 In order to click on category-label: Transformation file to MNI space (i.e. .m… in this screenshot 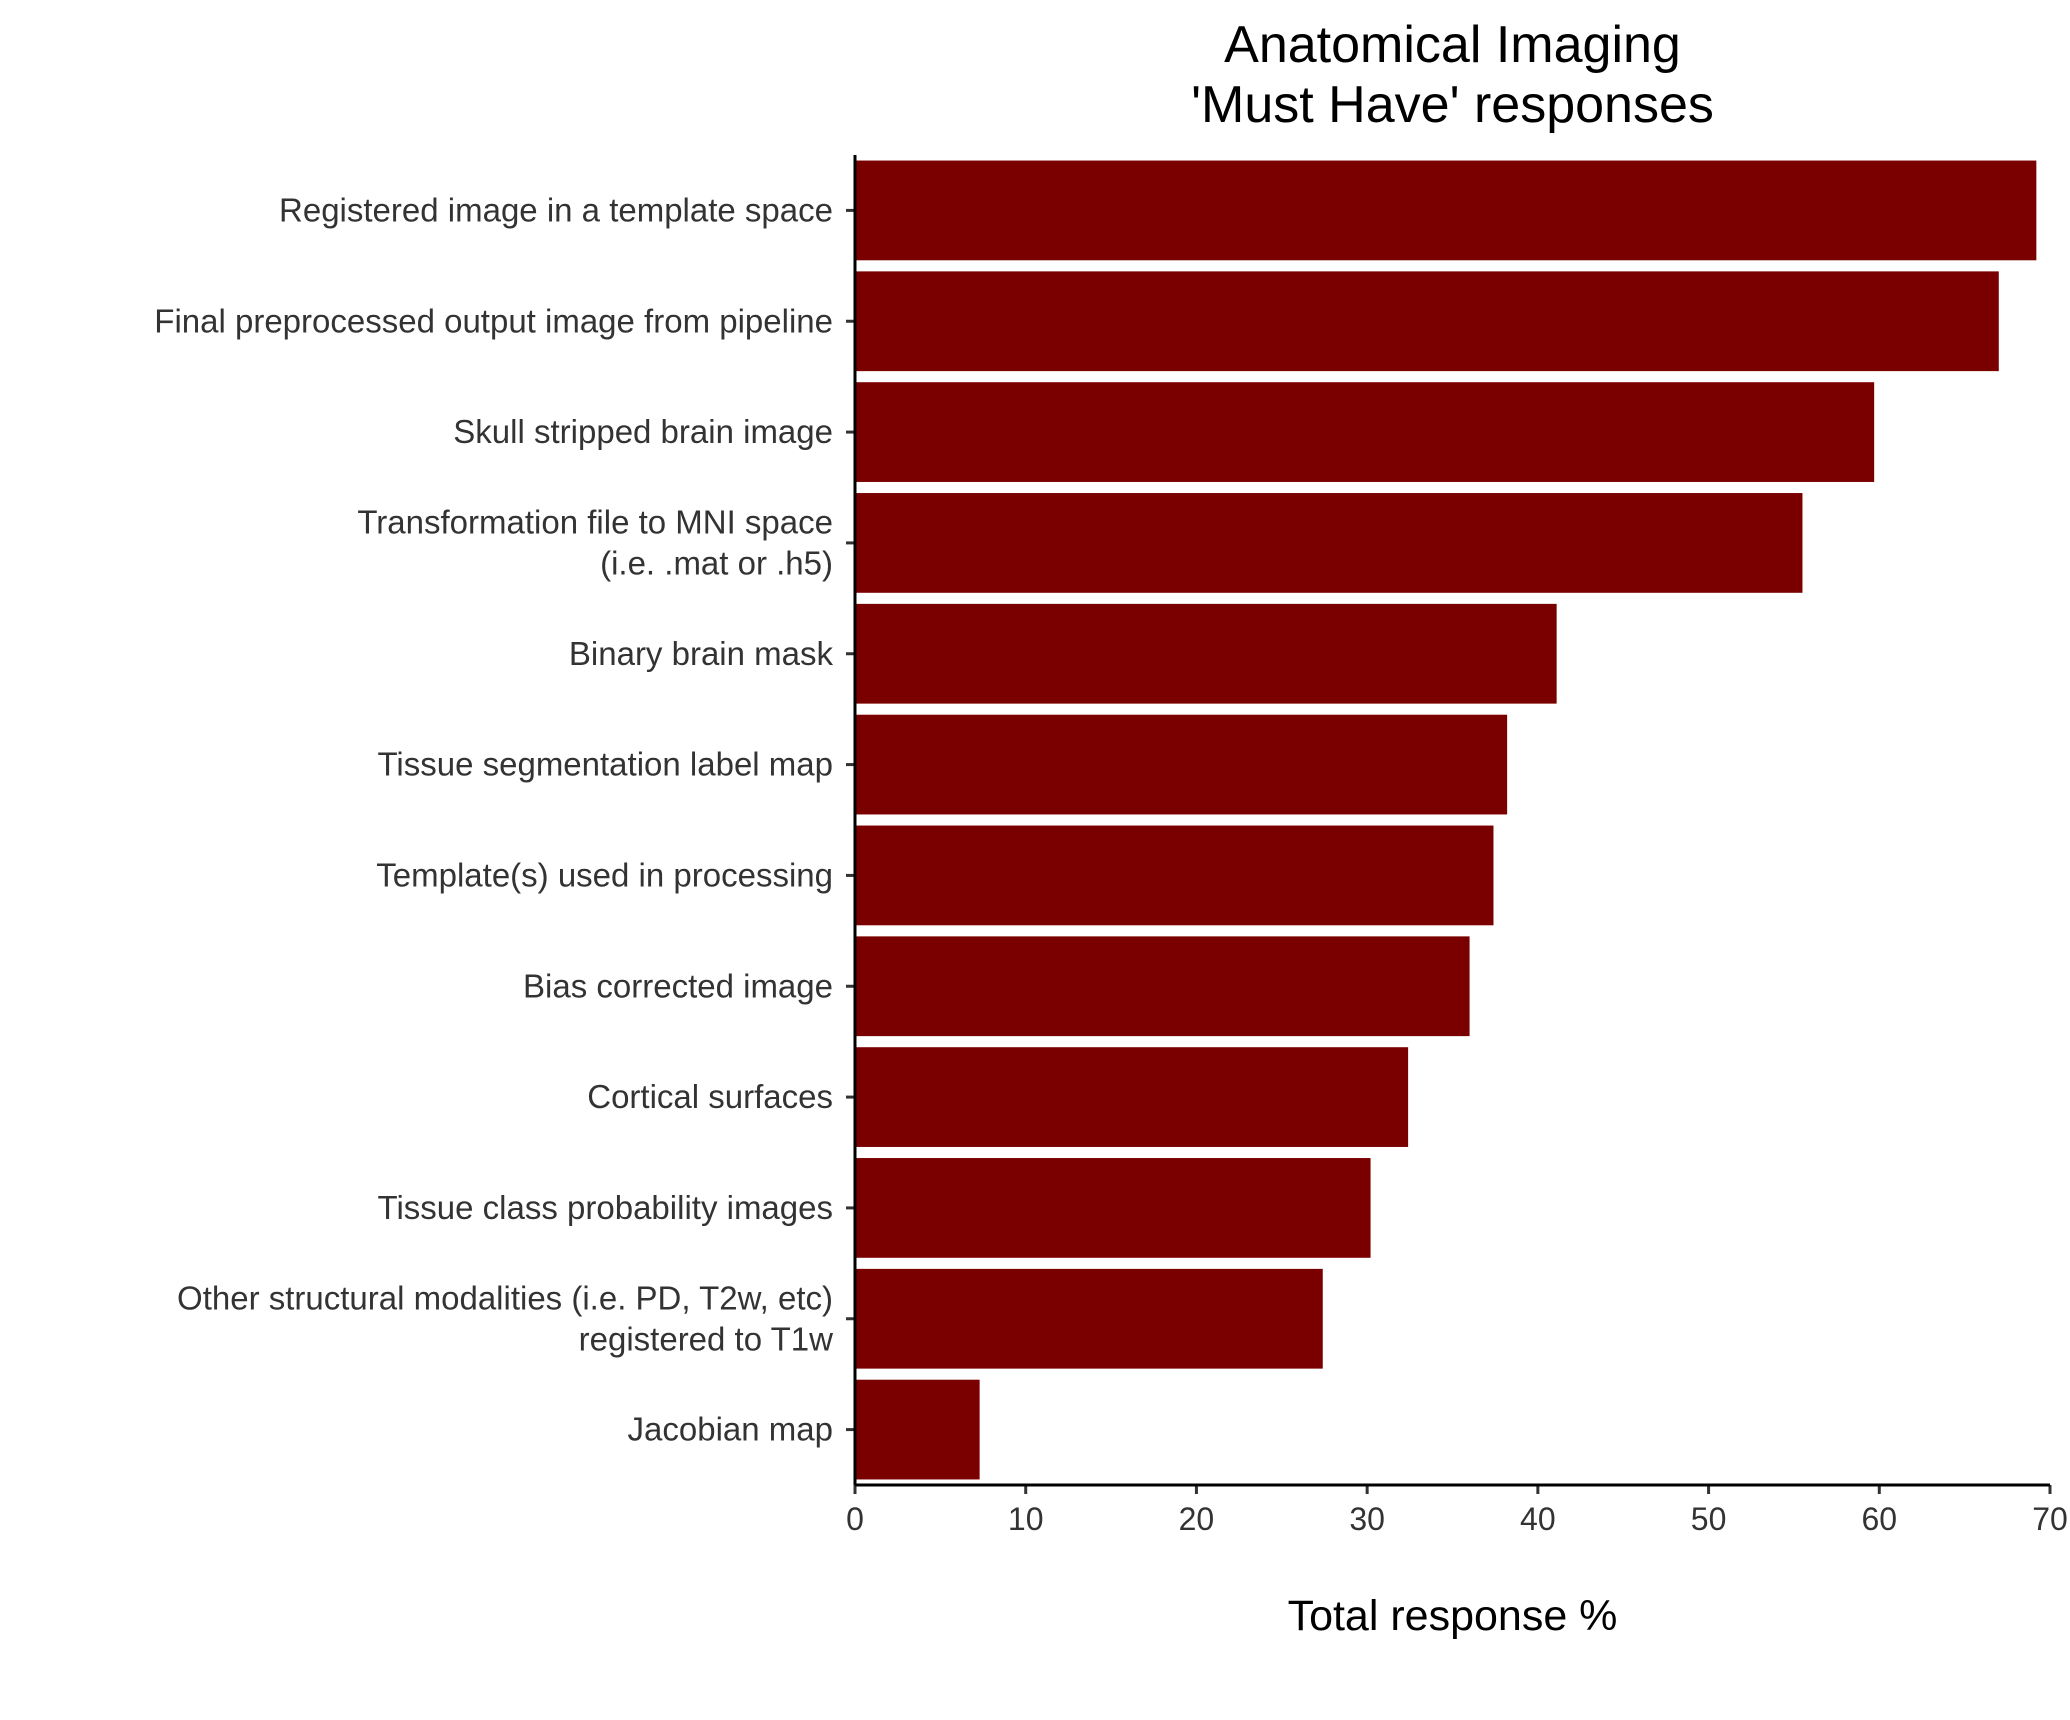, I will do `click(595, 542)`.